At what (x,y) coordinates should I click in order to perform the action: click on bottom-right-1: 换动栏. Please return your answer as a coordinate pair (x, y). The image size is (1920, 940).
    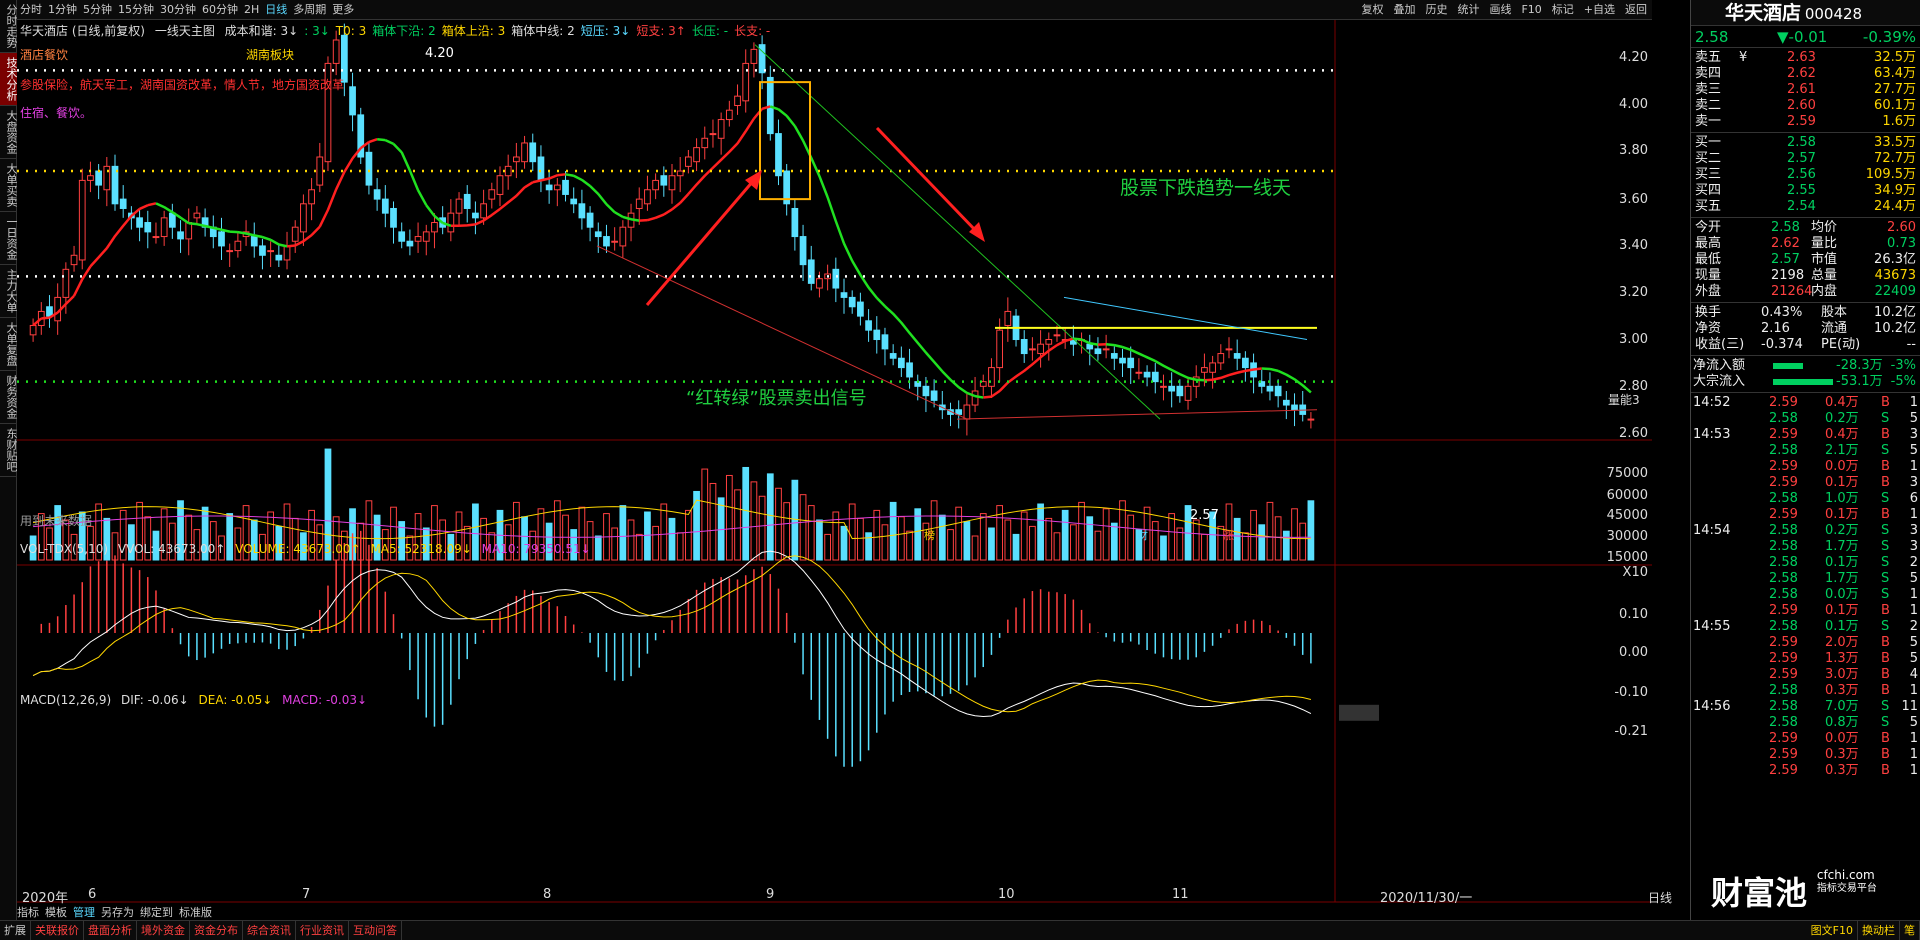
    Looking at the image, I should click on (1879, 930).